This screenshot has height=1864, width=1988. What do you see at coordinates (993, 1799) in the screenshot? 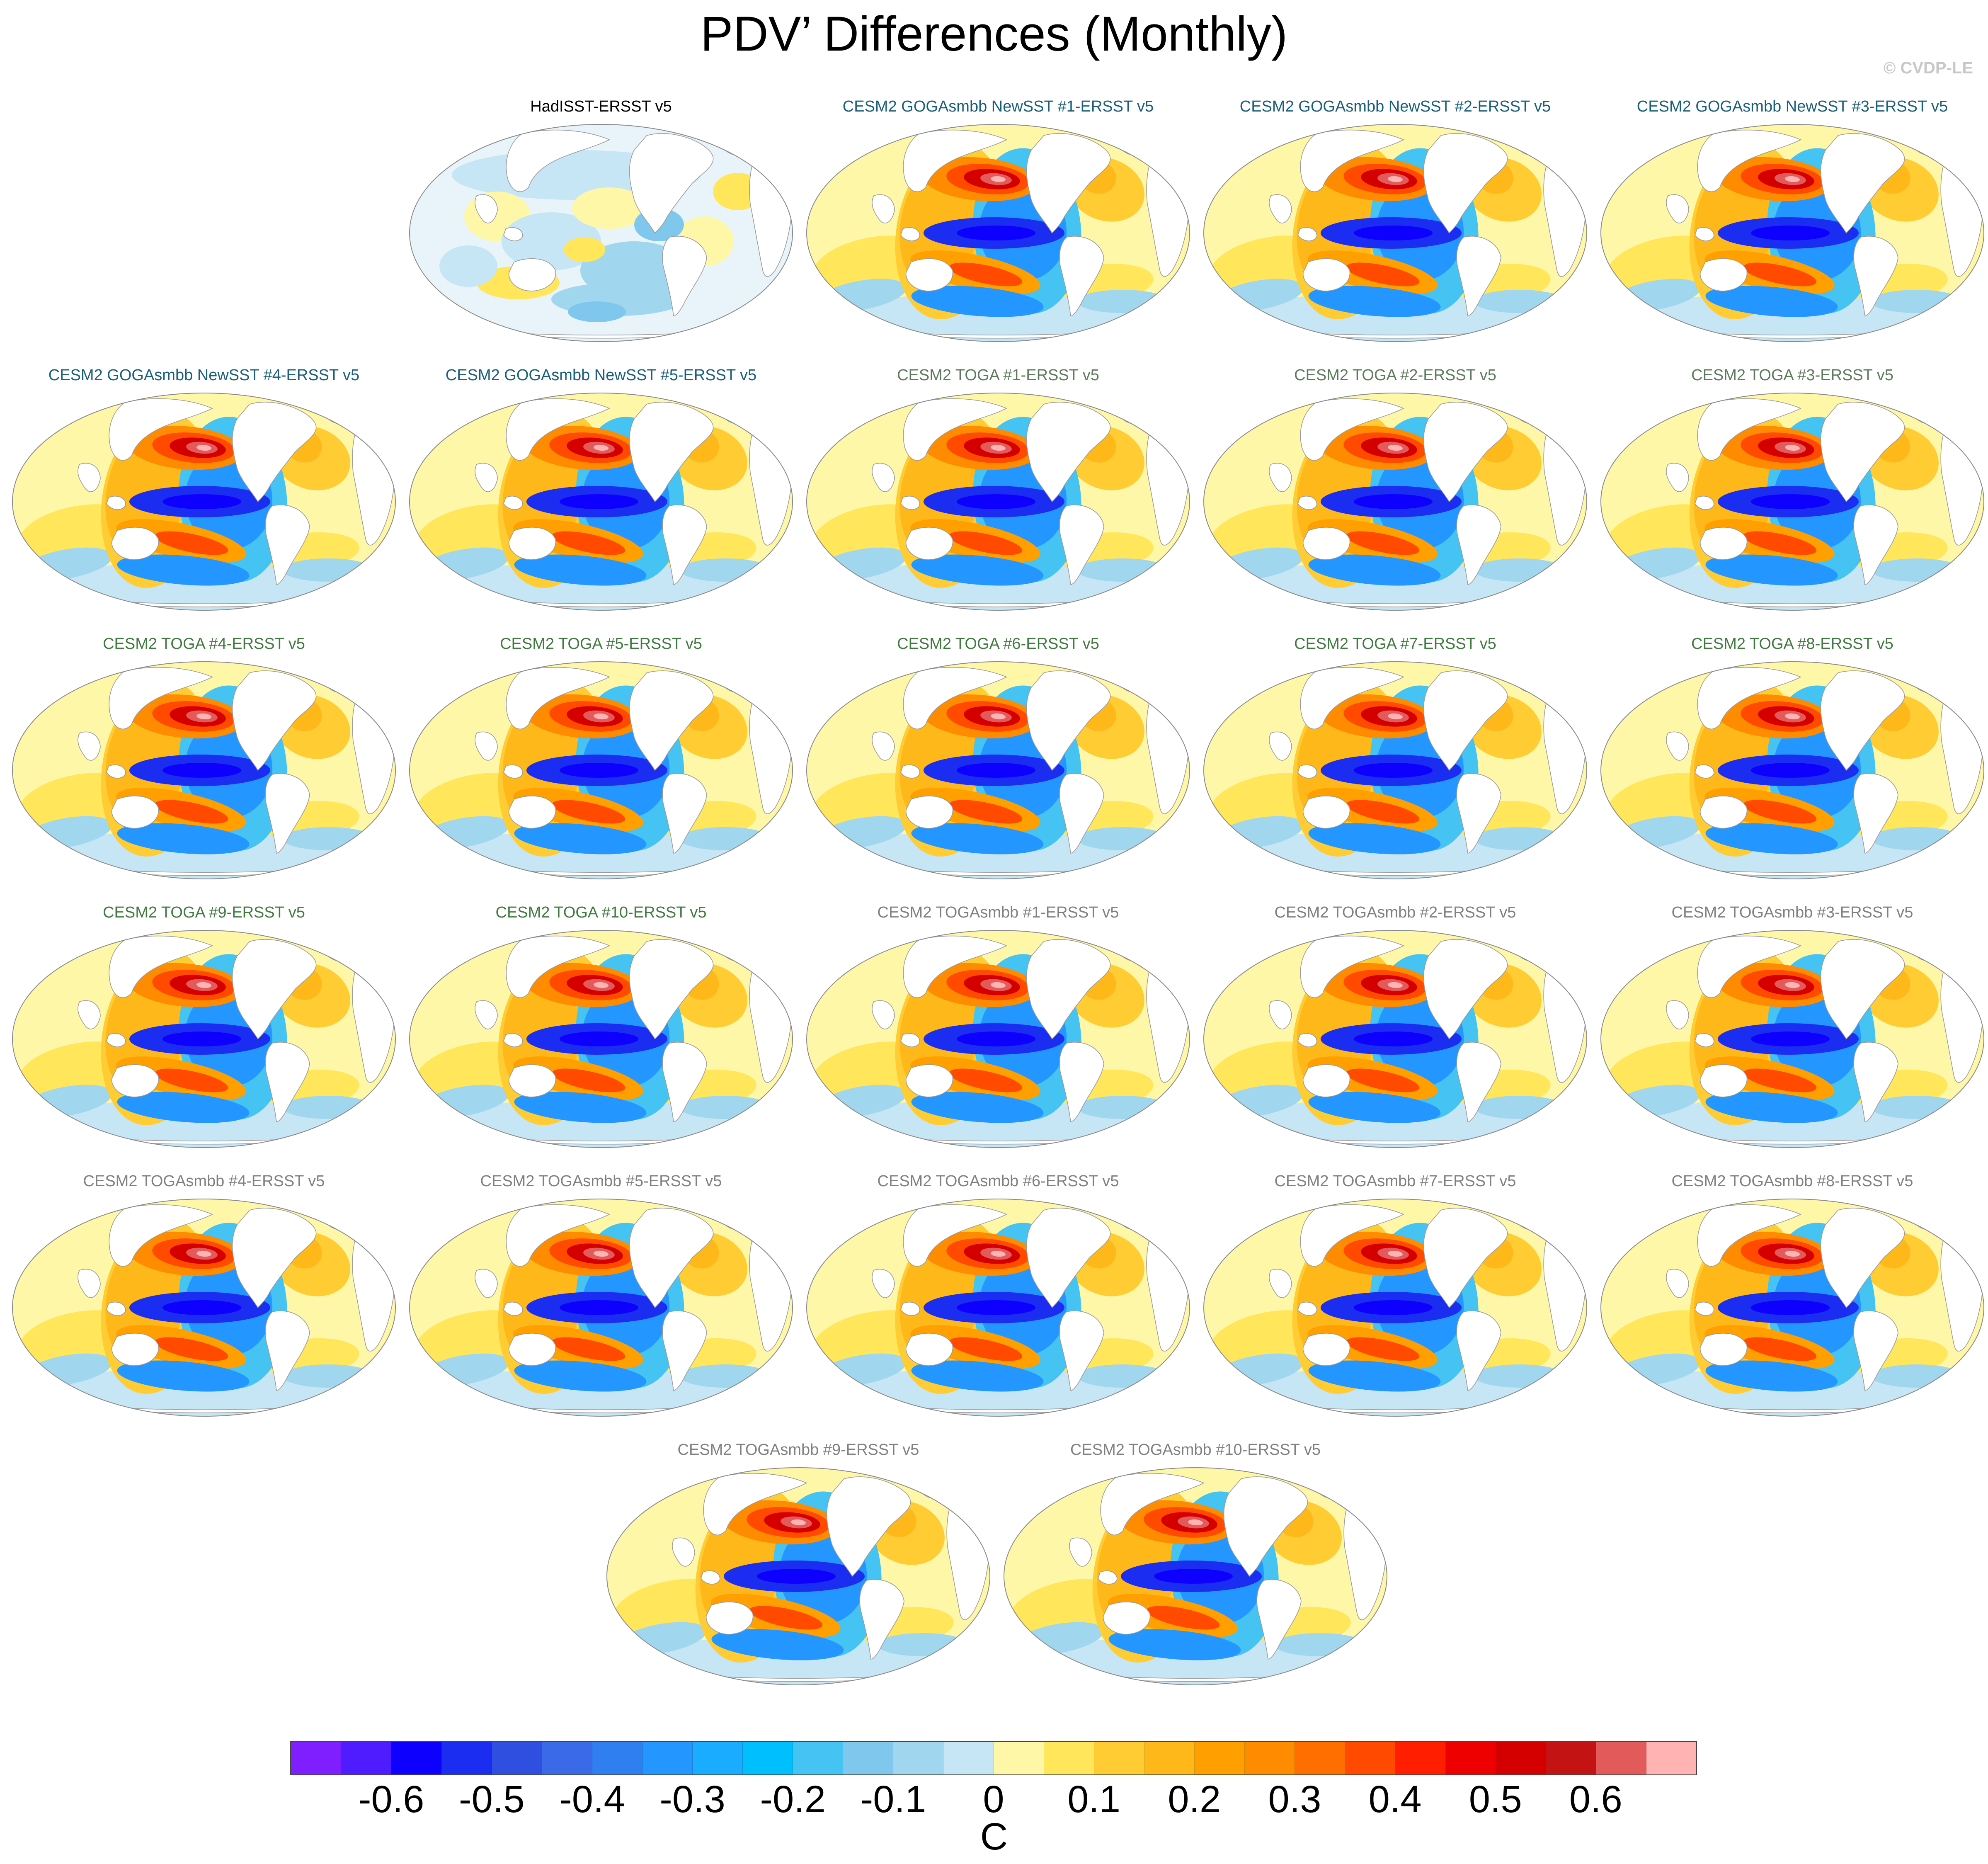
I see `colorbar-tick-label: 0` at bounding box center [993, 1799].